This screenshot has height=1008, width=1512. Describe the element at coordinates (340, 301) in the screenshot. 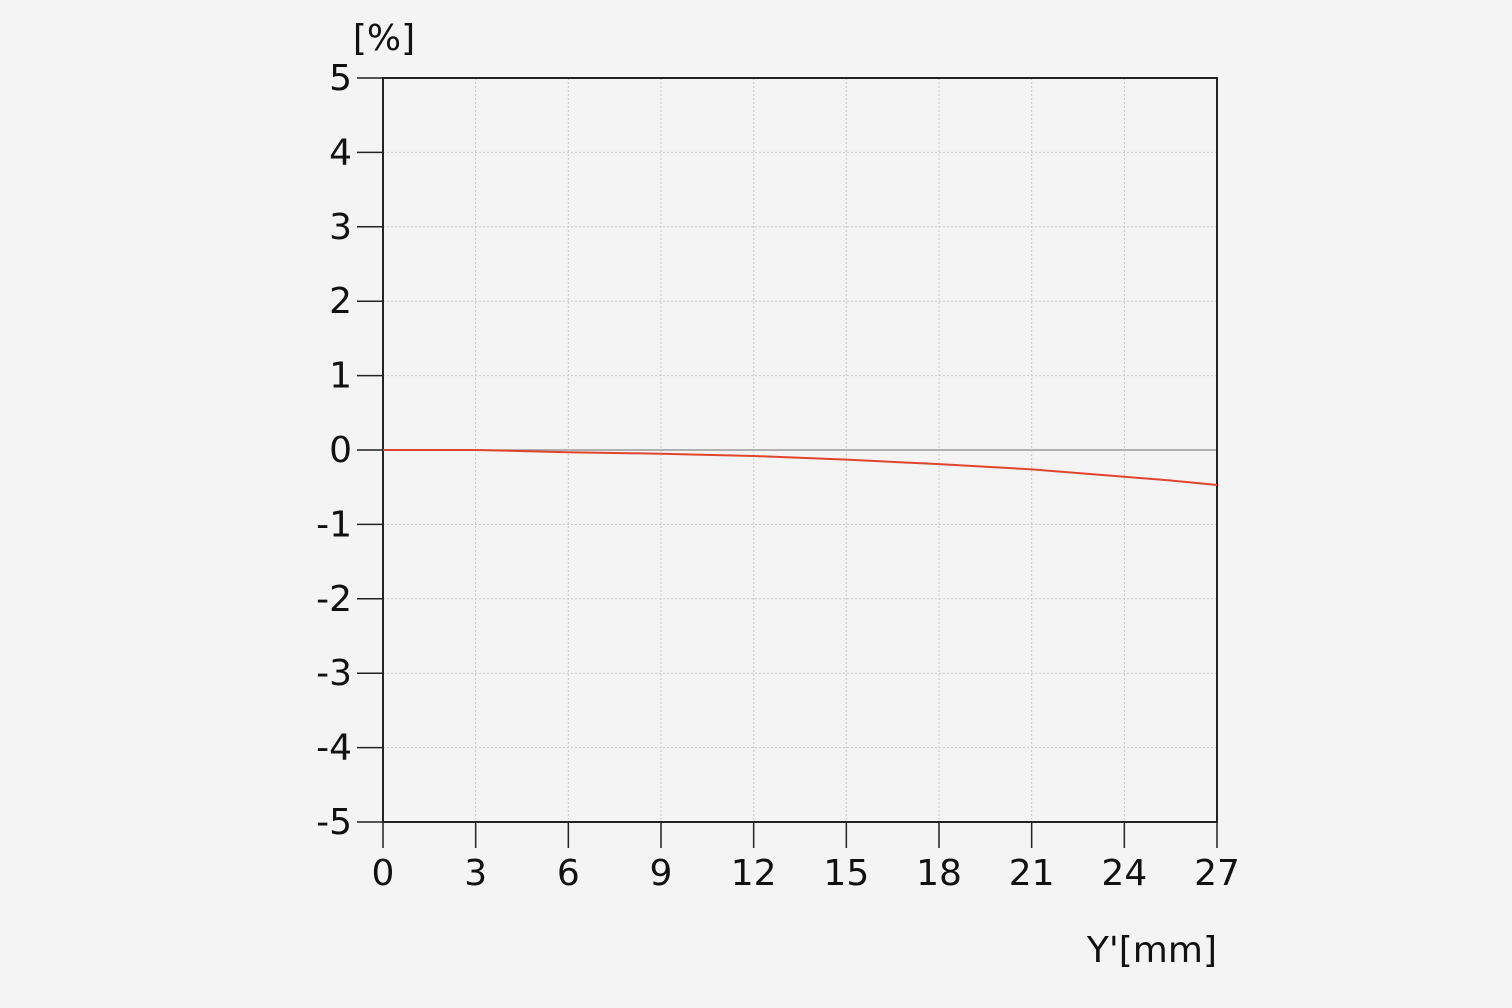

I see `y-tick-label: 2` at that location.